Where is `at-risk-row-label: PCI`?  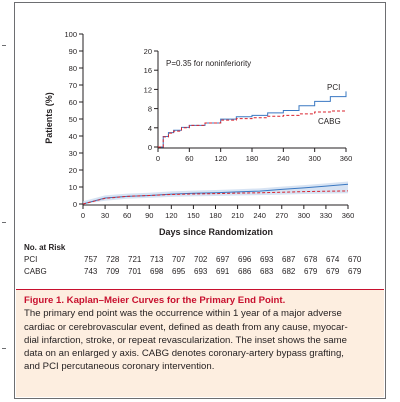 at-risk-row-label: PCI is located at coordinates (31, 259).